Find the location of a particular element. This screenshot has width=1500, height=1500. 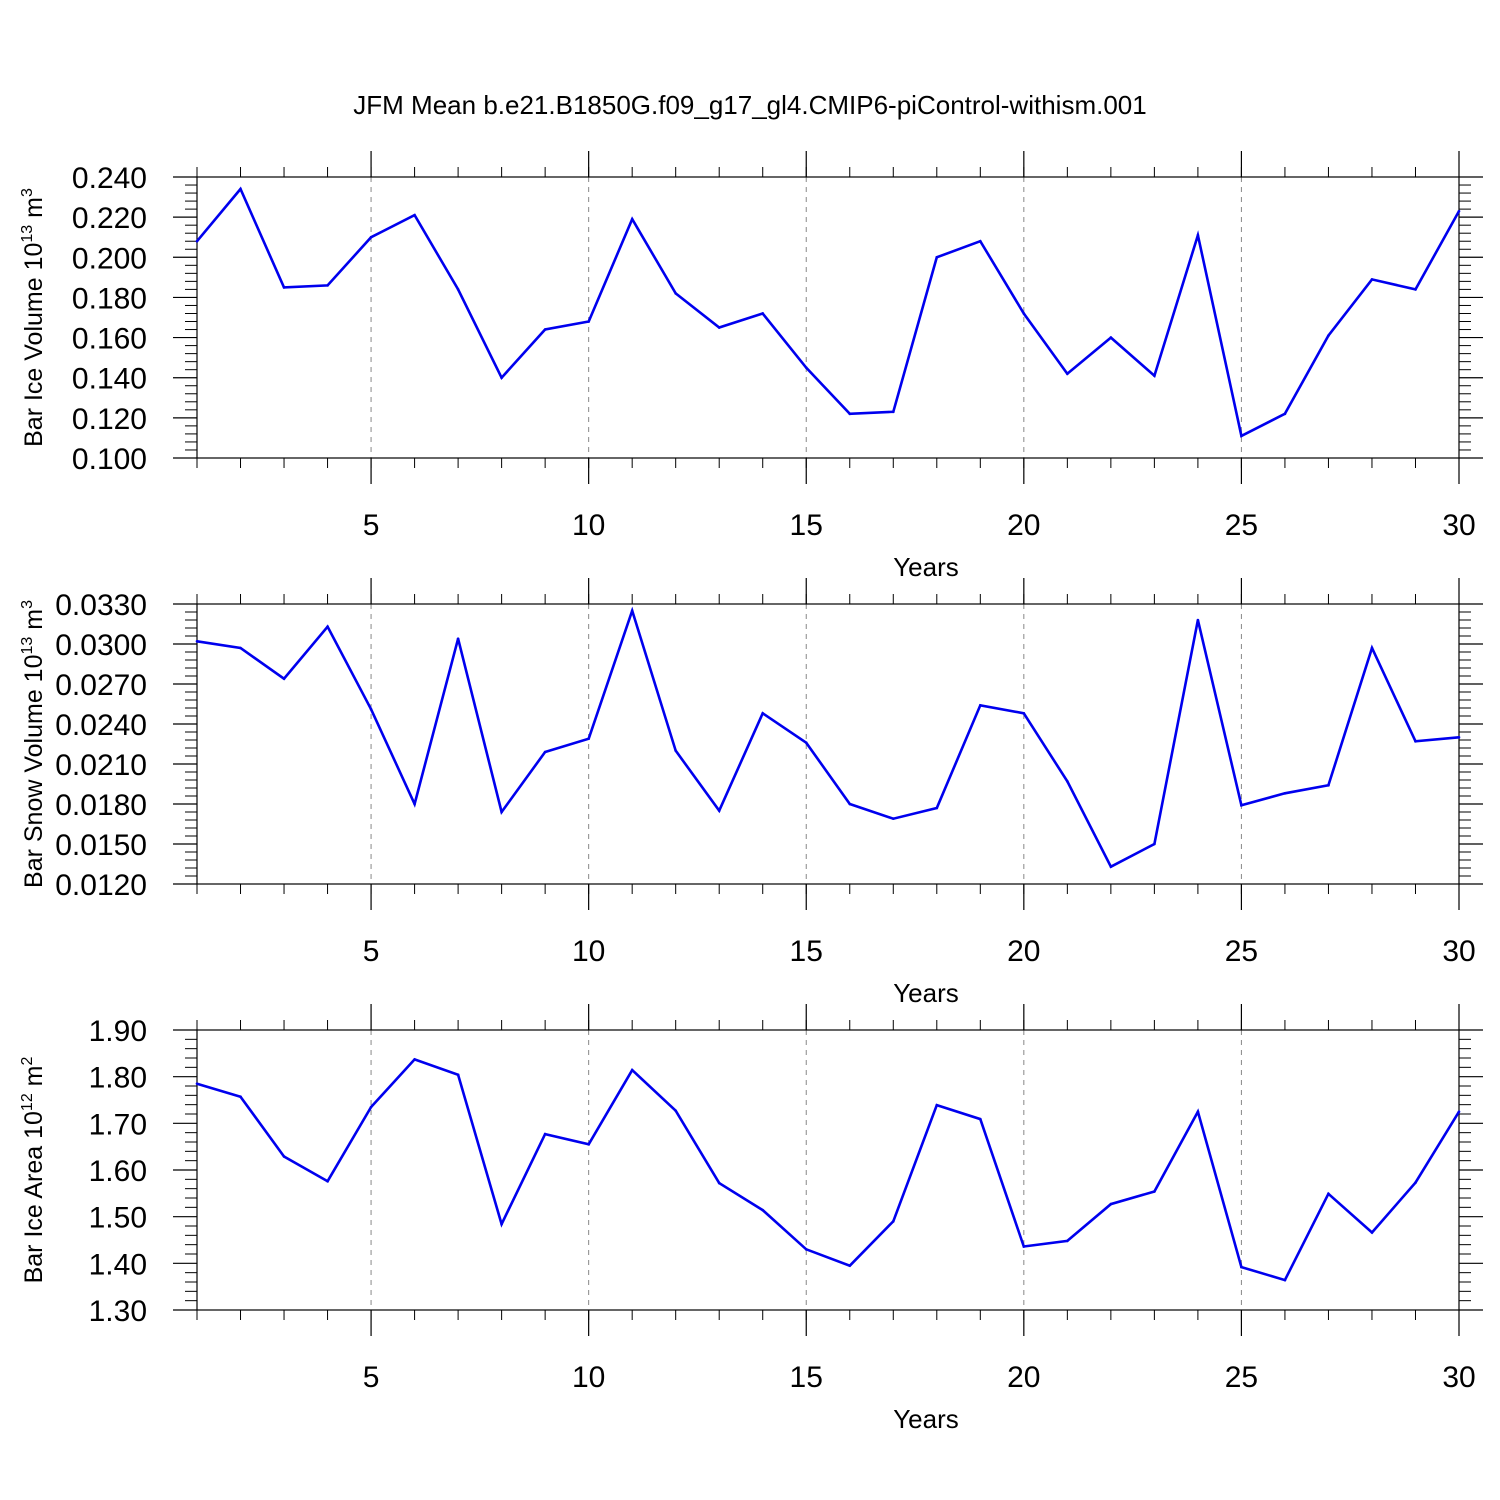

y-tick-label: 0.0300 is located at coordinates (101, 645).